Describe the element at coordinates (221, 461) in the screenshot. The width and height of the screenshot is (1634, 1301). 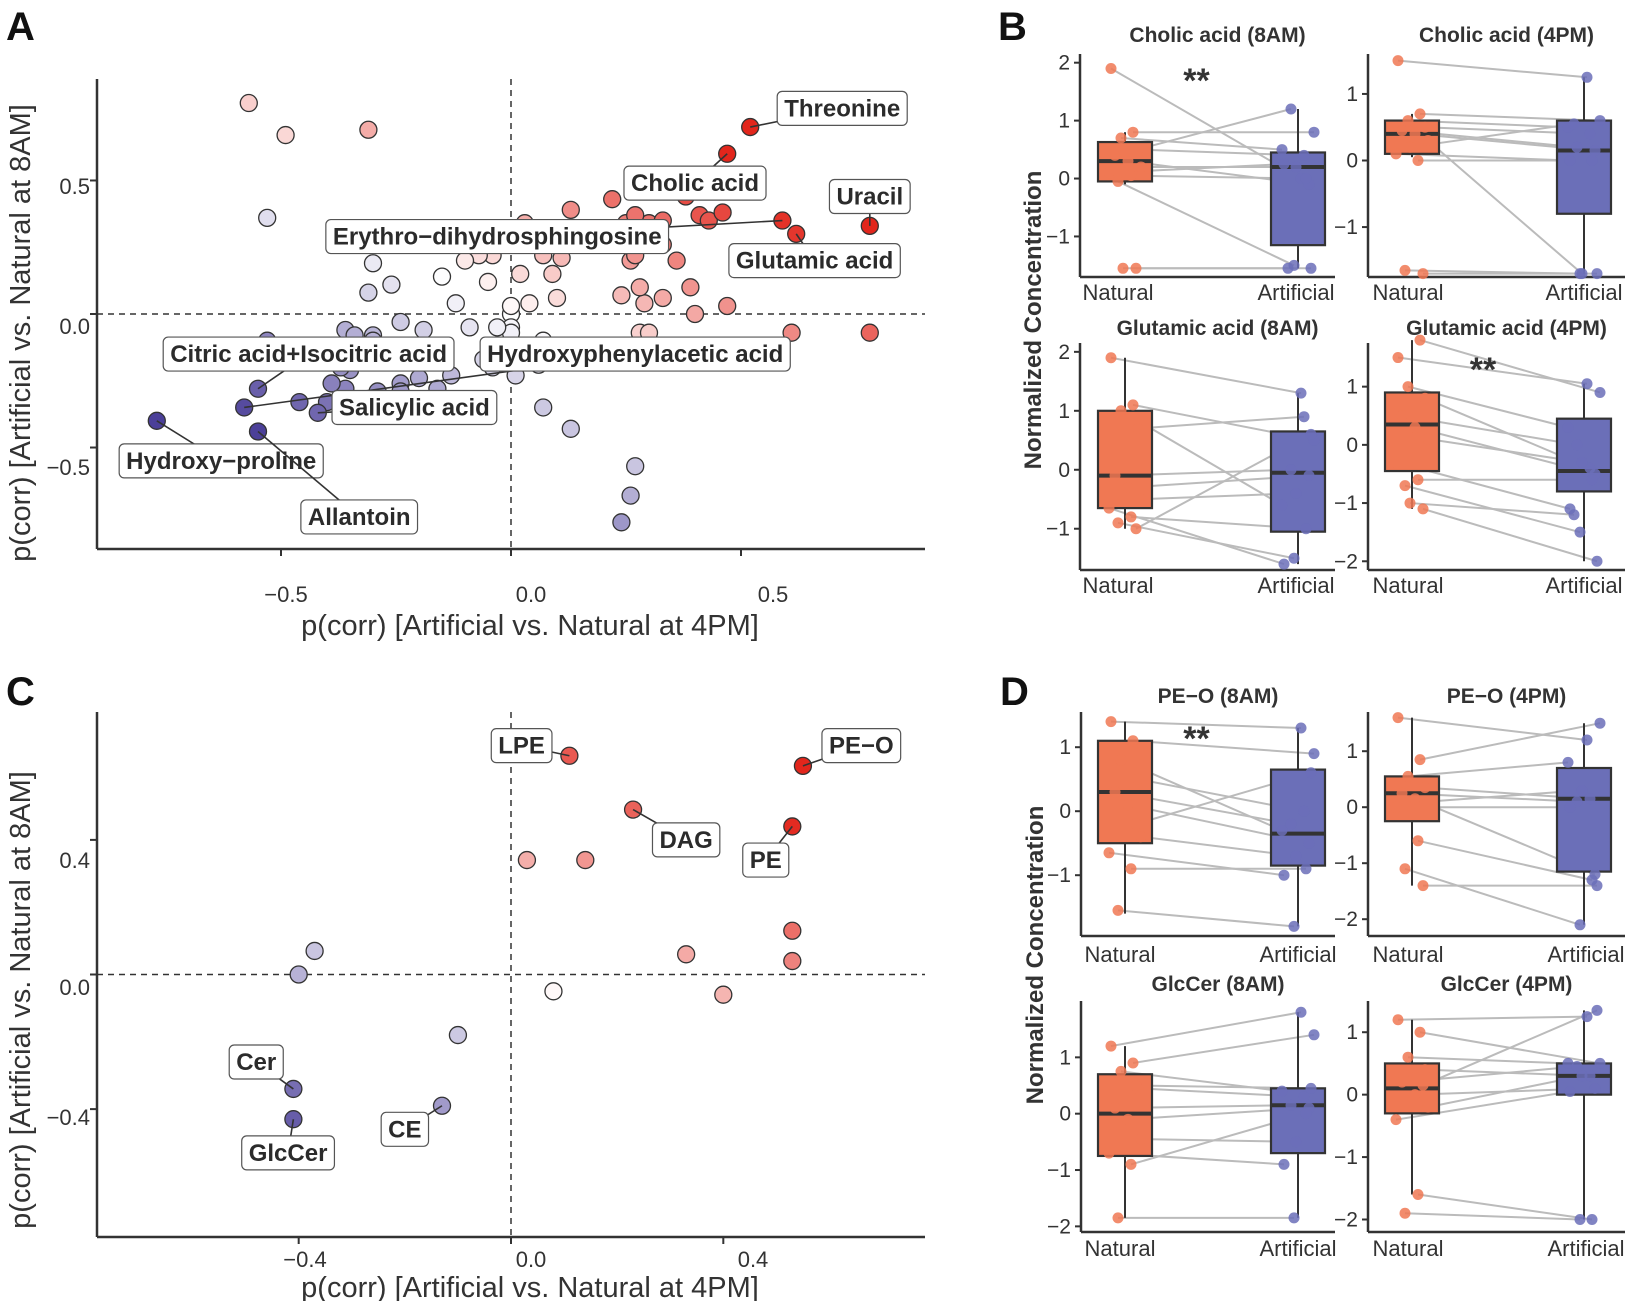
I see `point-label: Hydroxy−proline` at that location.